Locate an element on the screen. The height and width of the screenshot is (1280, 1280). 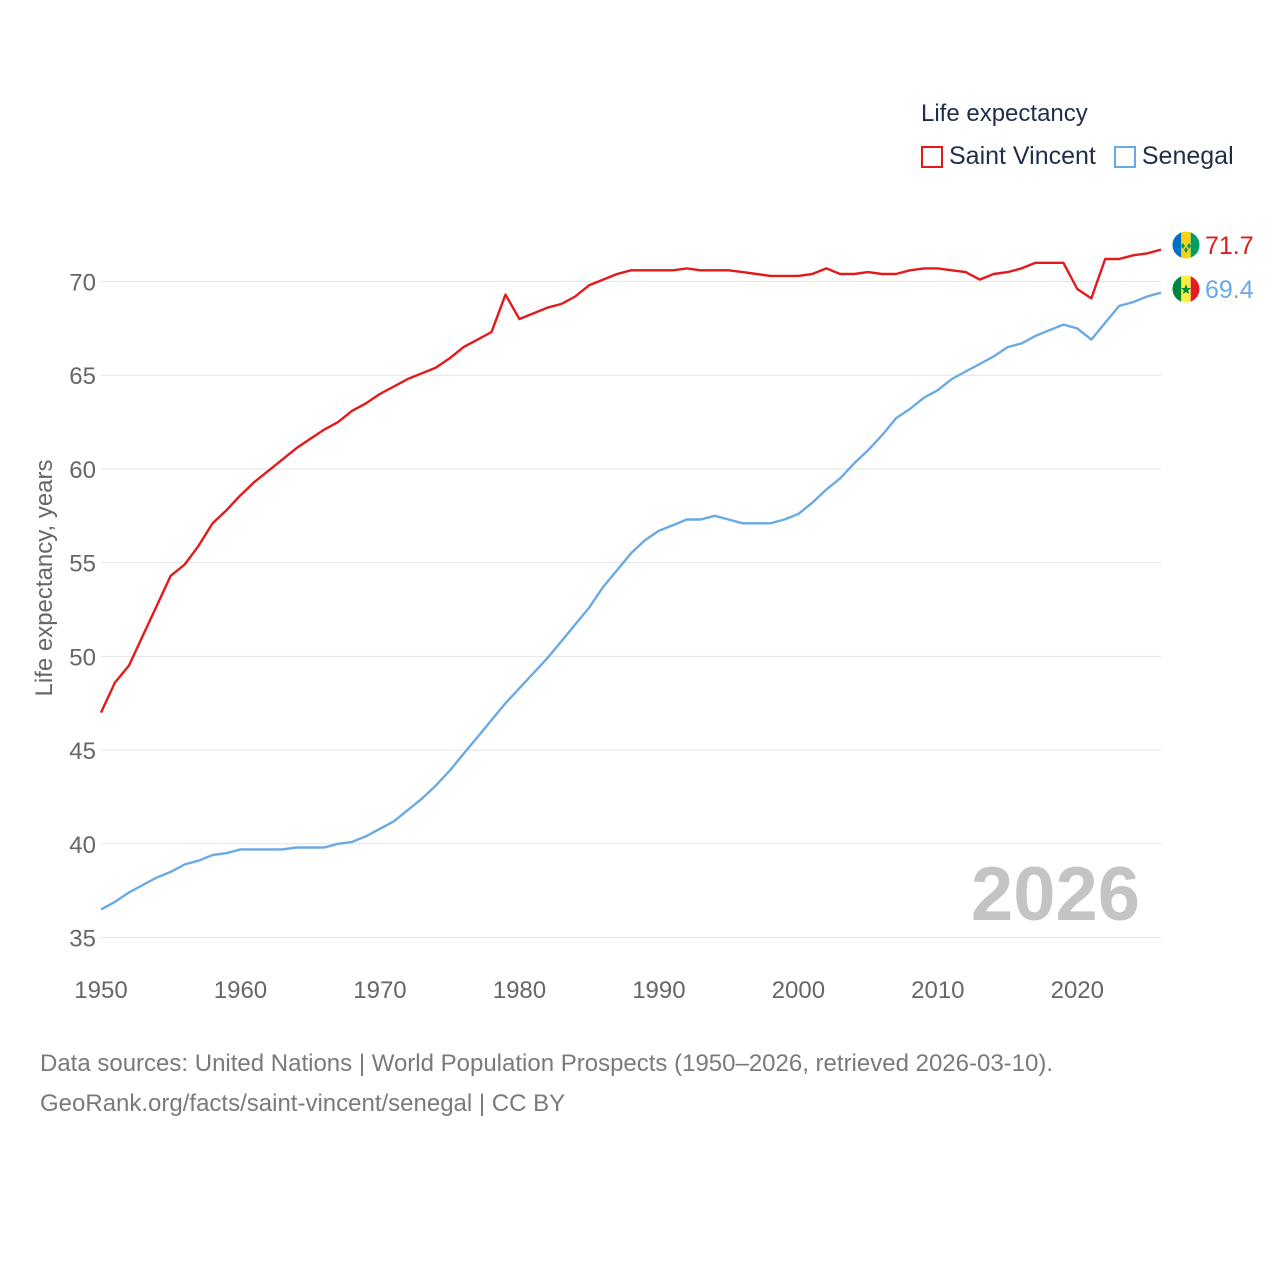
y-tick-label: 50 is located at coordinates (82, 657).